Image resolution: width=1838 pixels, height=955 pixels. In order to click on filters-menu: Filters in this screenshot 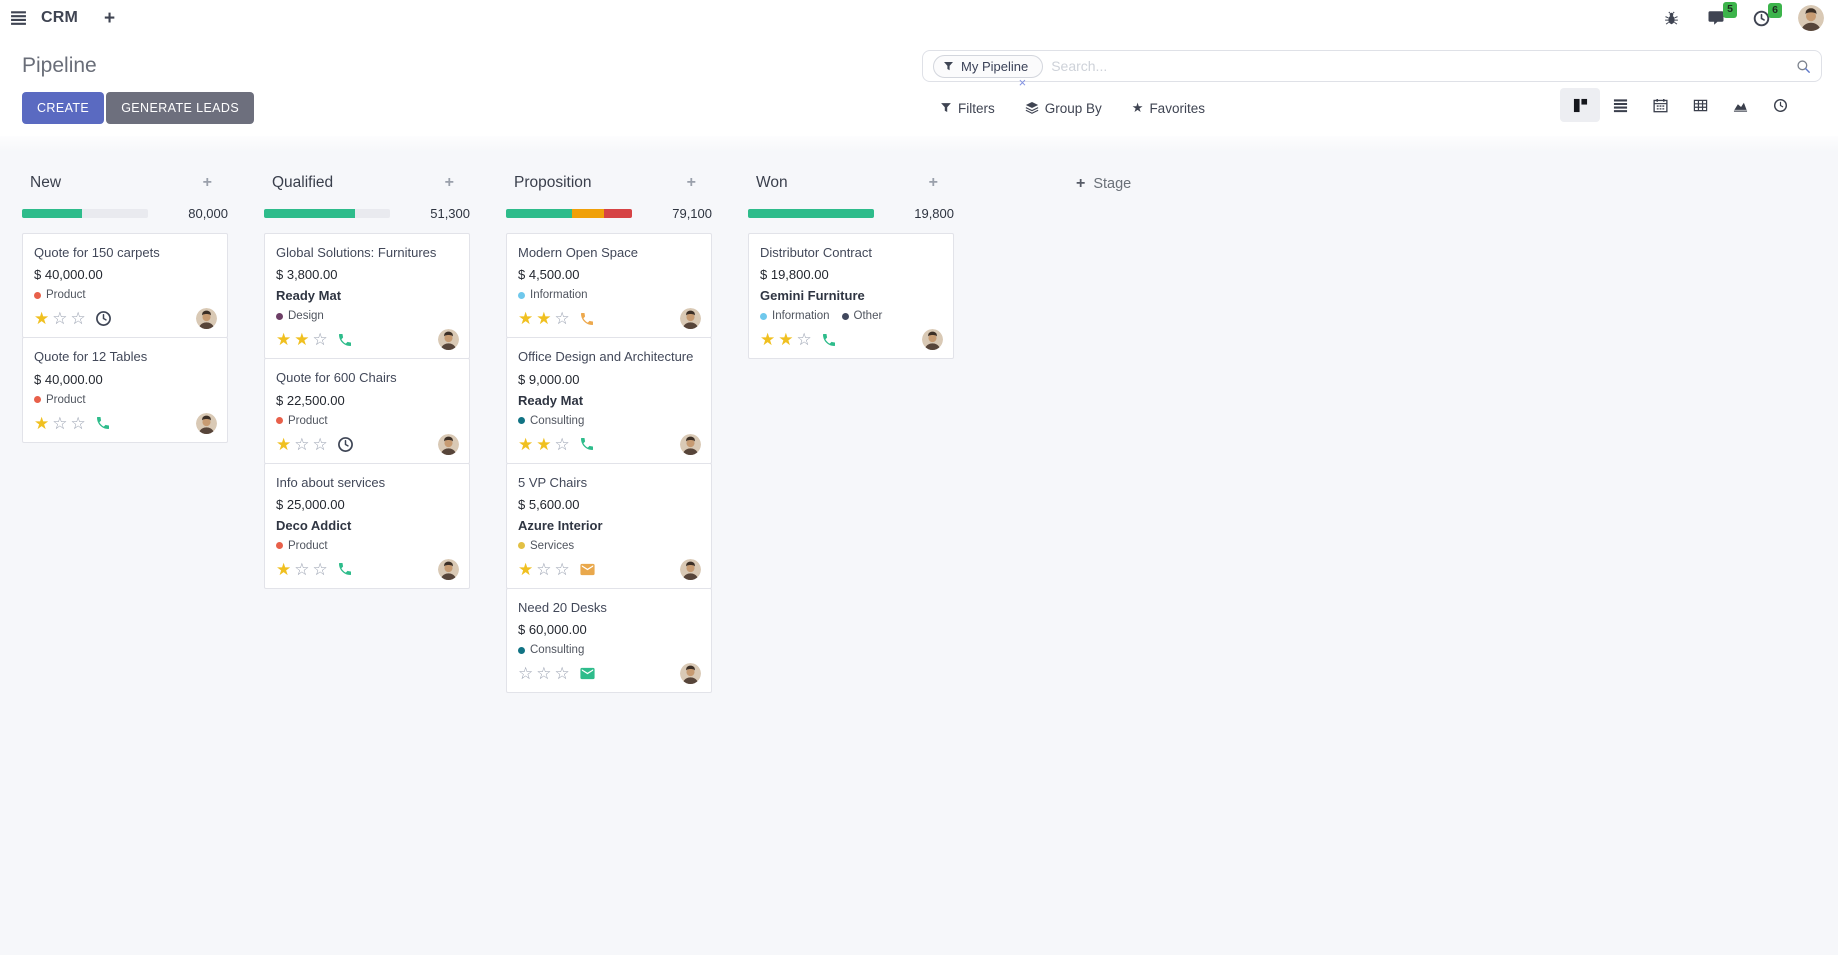, I will do `click(967, 108)`.